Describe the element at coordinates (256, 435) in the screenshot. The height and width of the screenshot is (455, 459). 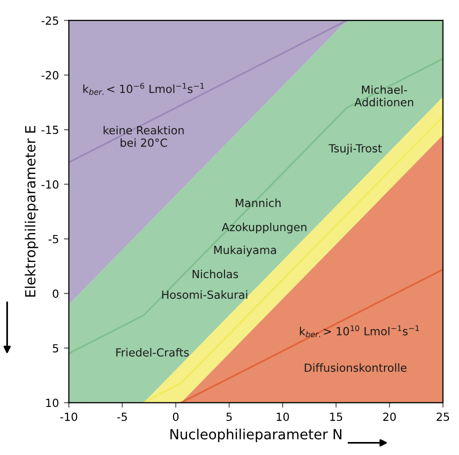
I see `x-axis-title: Nucleophilieparameter N` at that location.